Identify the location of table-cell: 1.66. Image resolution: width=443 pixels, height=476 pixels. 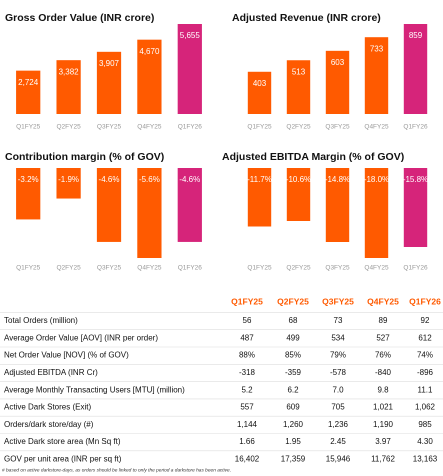
(247, 441).